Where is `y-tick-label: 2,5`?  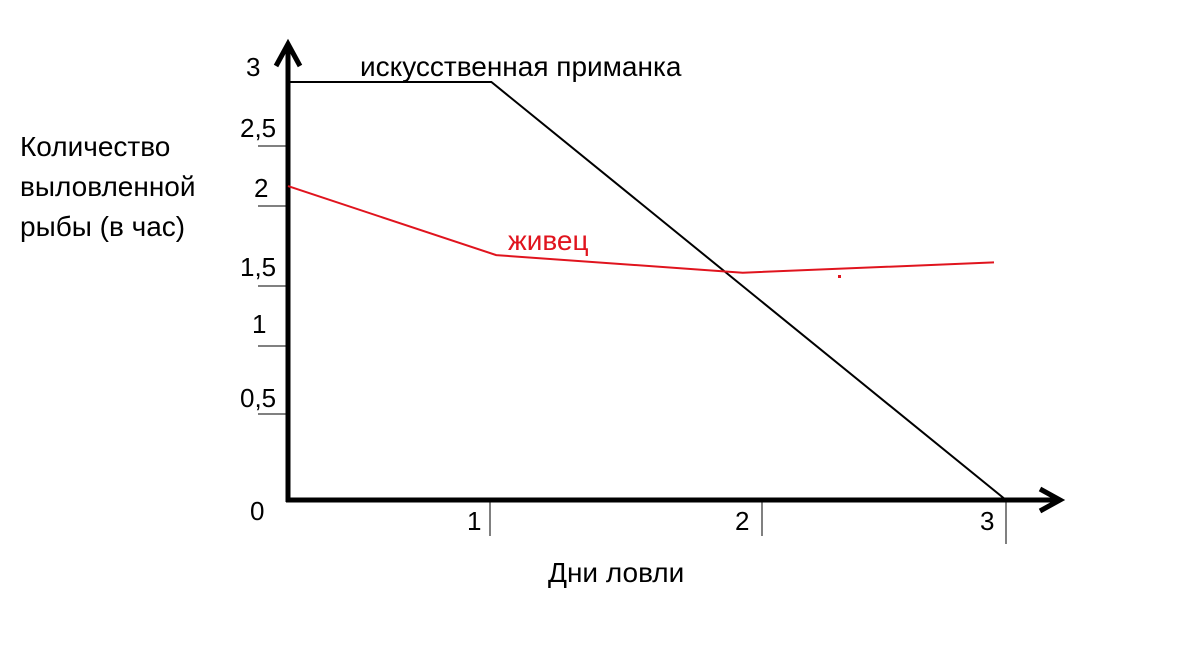
y-tick-label: 2,5 is located at coordinates (258, 128).